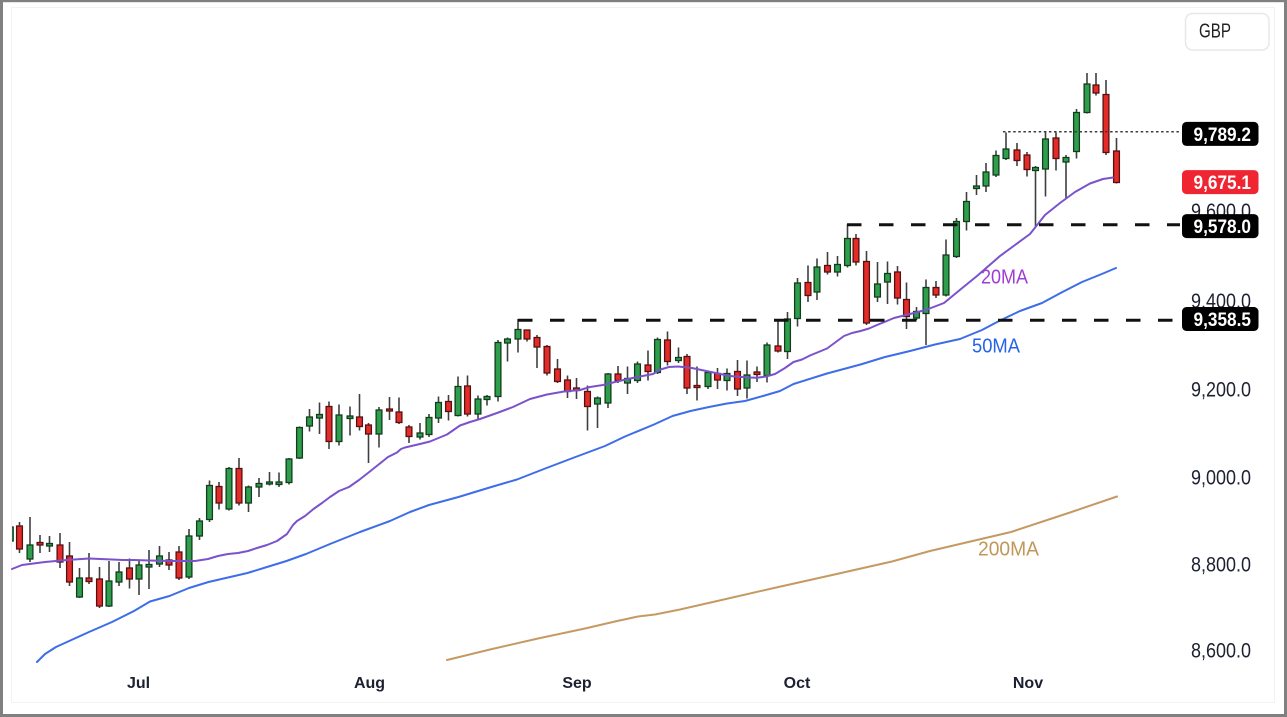 The width and height of the screenshot is (1287, 717). Describe the element at coordinates (138, 683) in the screenshot. I see `svg-text: Jul` at that location.